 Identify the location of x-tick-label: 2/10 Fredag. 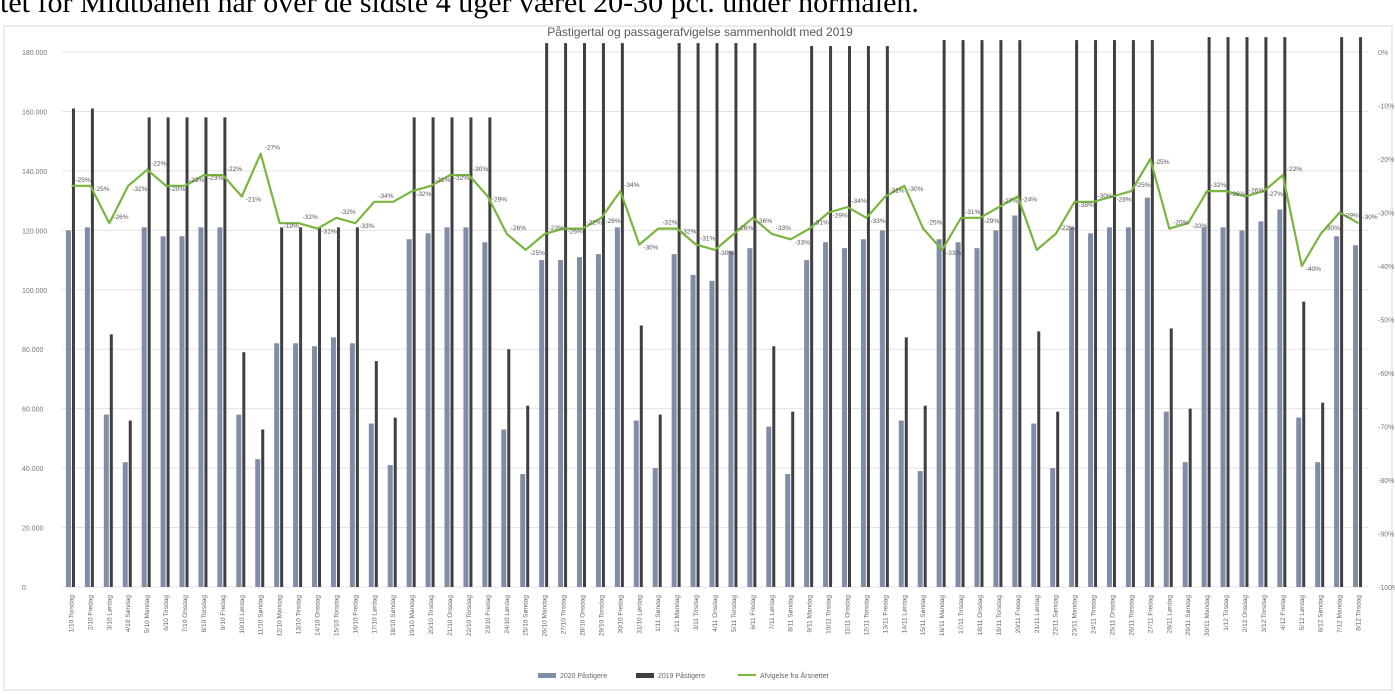
(90, 612).